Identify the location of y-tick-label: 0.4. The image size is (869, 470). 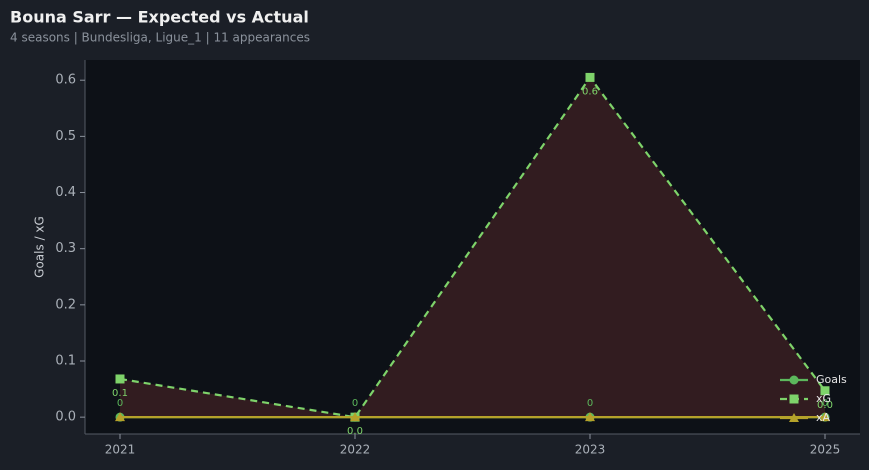
(65, 192).